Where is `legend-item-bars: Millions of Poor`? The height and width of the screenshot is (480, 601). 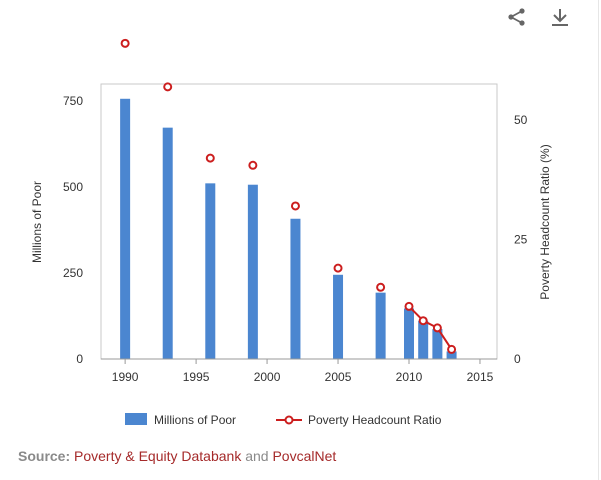 legend-item-bars: Millions of Poor is located at coordinates (180, 420).